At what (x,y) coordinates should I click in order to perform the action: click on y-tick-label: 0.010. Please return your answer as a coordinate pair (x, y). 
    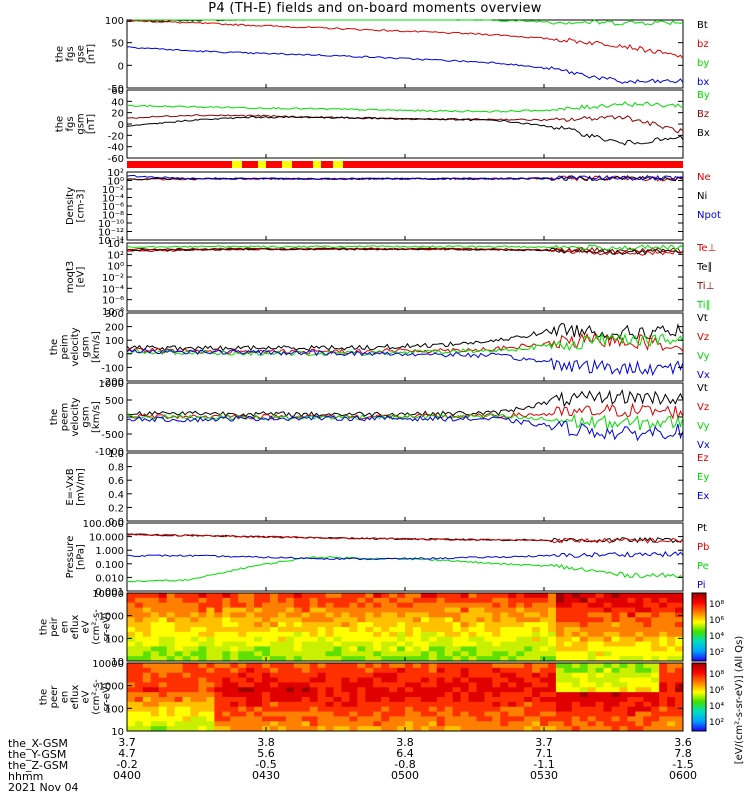
    Looking at the image, I should click on (109, 578).